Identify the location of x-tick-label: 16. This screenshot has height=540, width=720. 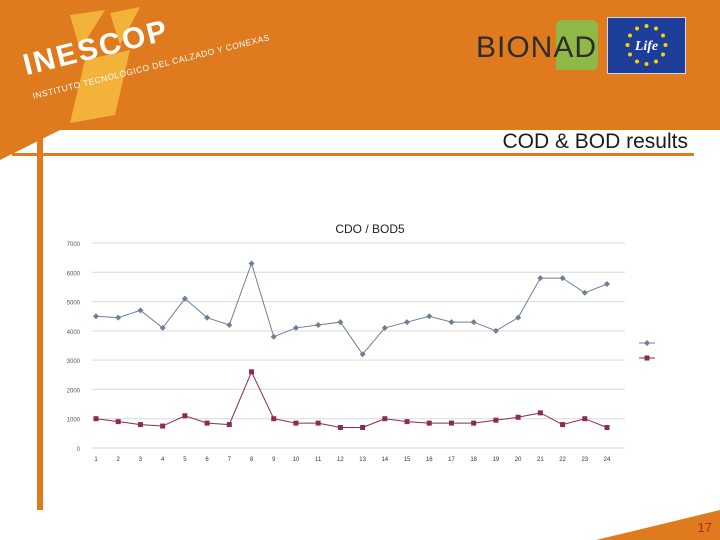
(429, 460).